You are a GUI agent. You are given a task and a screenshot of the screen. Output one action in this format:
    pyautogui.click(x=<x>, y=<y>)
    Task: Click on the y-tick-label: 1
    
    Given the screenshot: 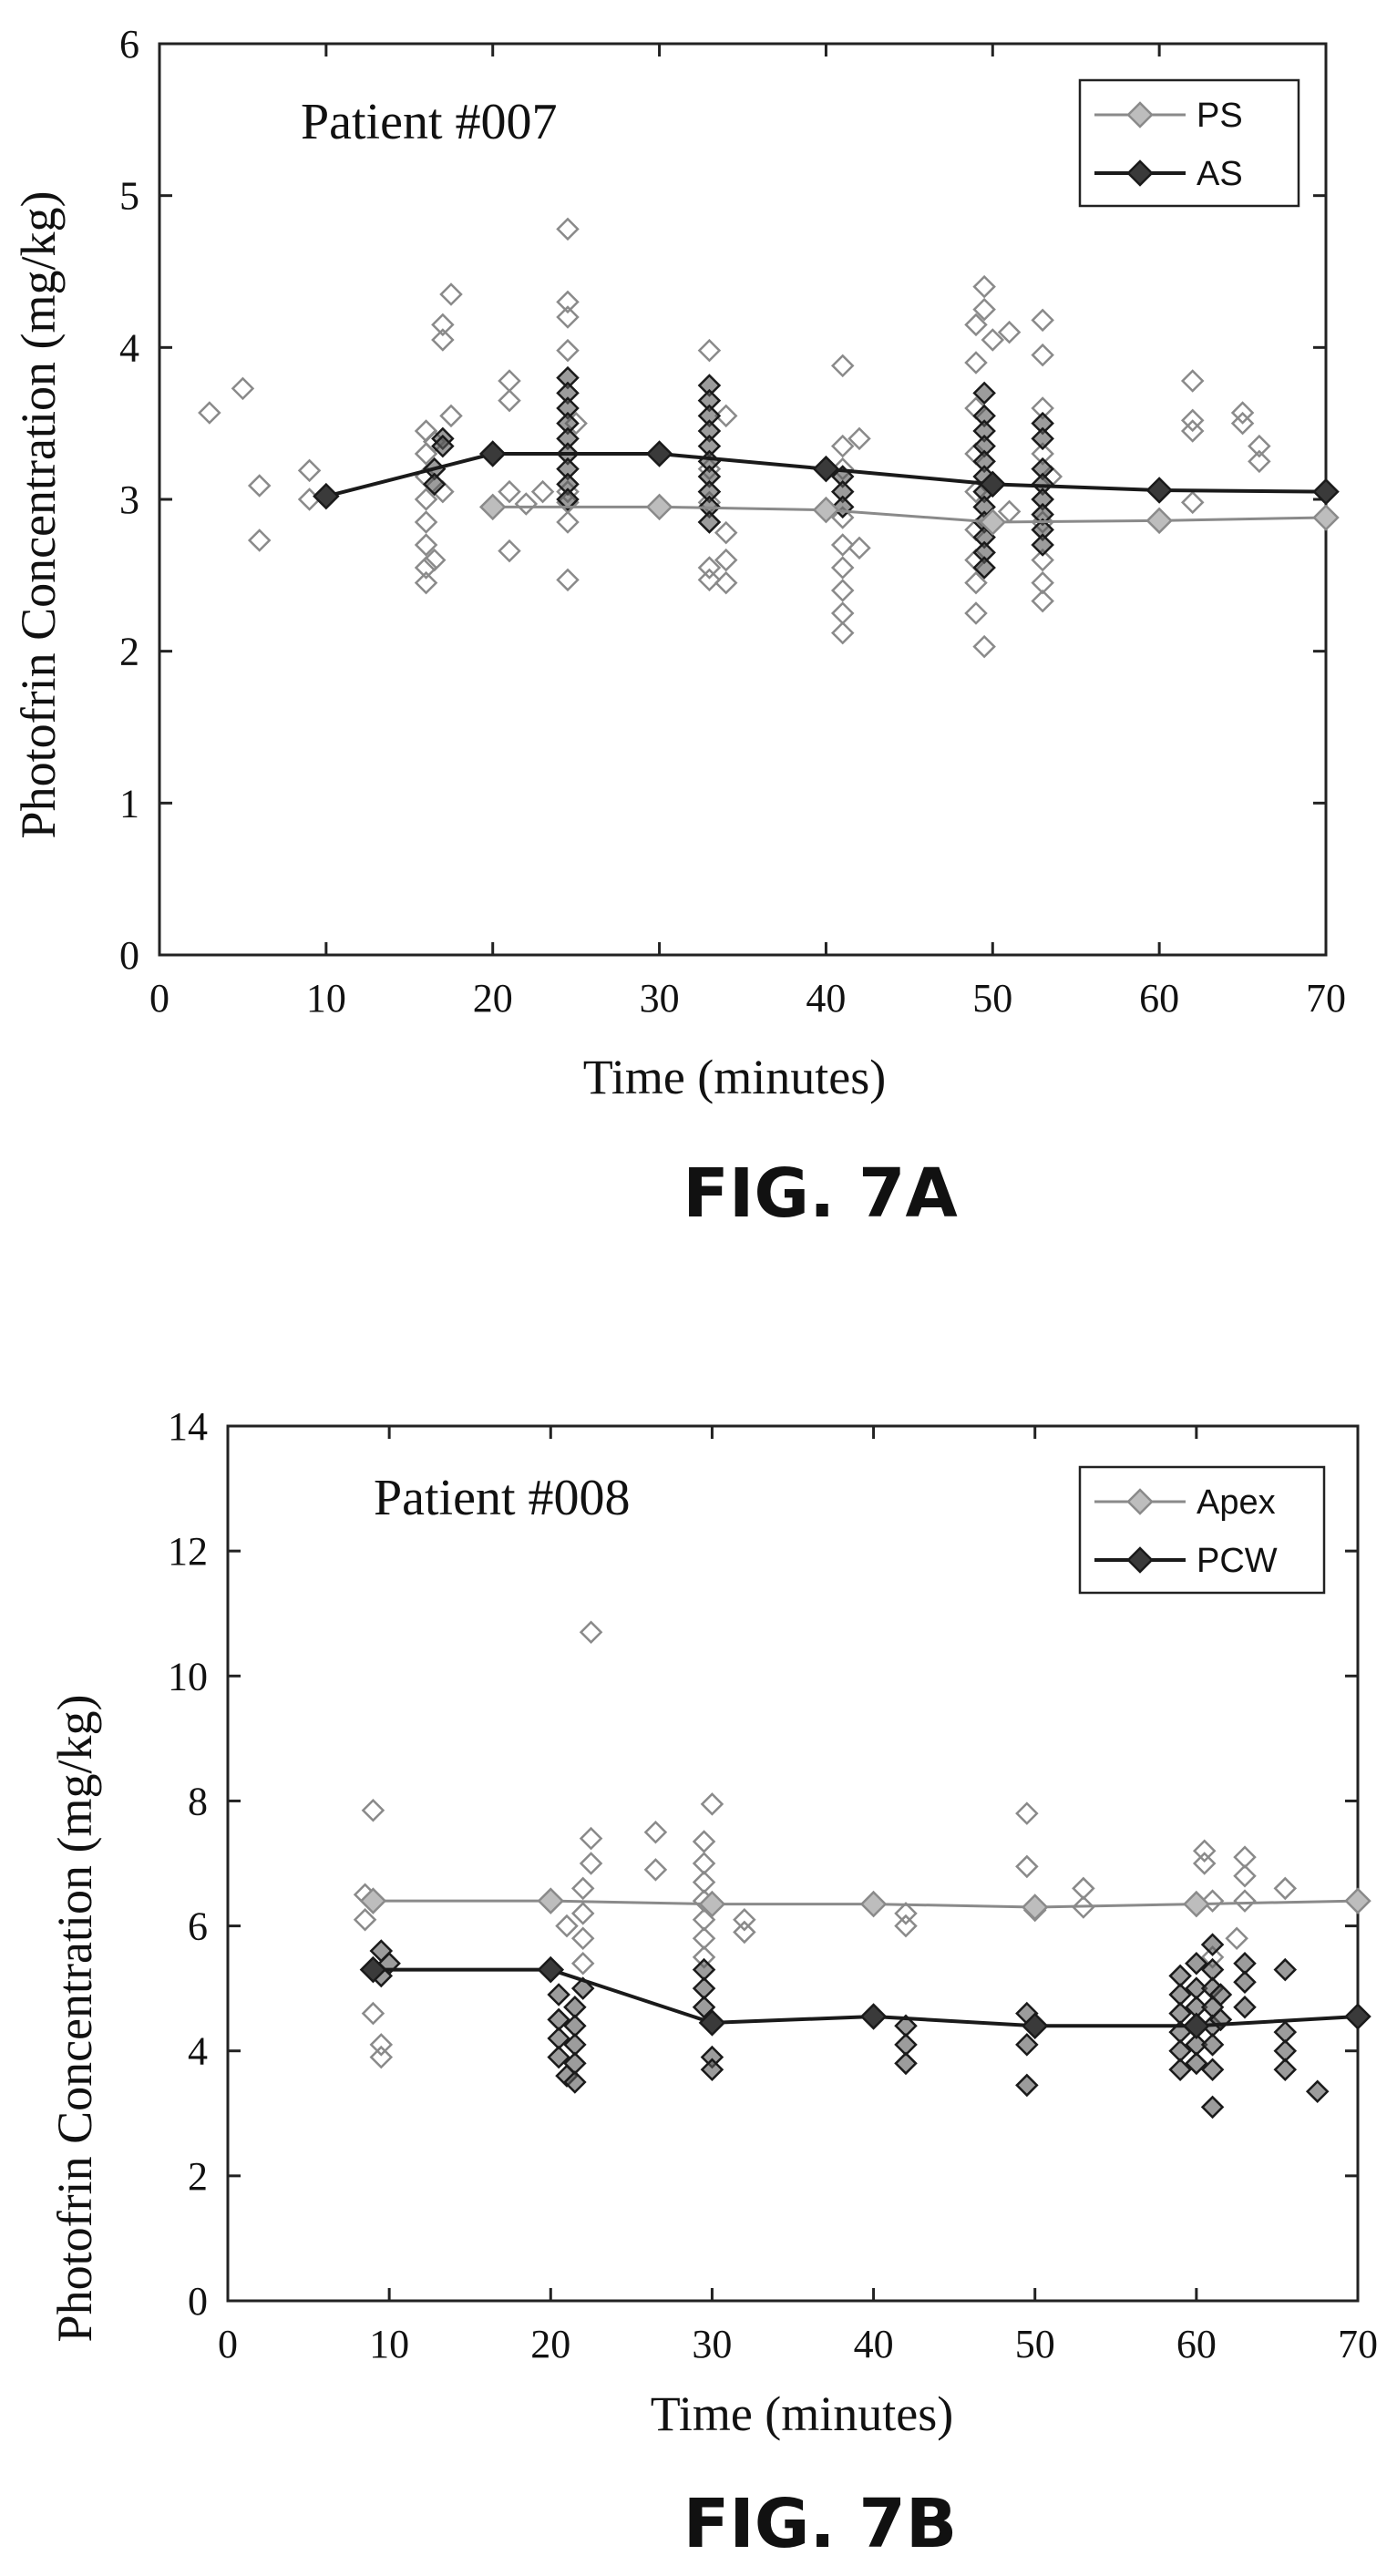 What is the action you would take?
    pyautogui.click(x=129, y=804)
    